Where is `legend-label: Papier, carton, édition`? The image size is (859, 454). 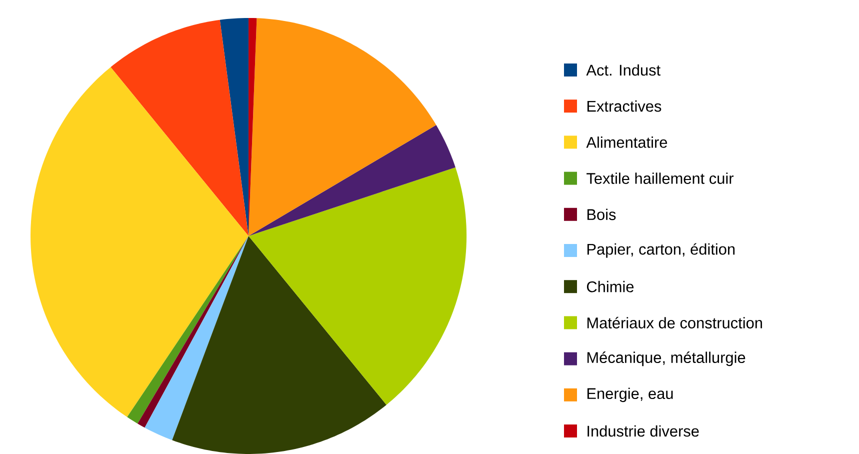
legend-label: Papier, carton, édition is located at coordinates (661, 250).